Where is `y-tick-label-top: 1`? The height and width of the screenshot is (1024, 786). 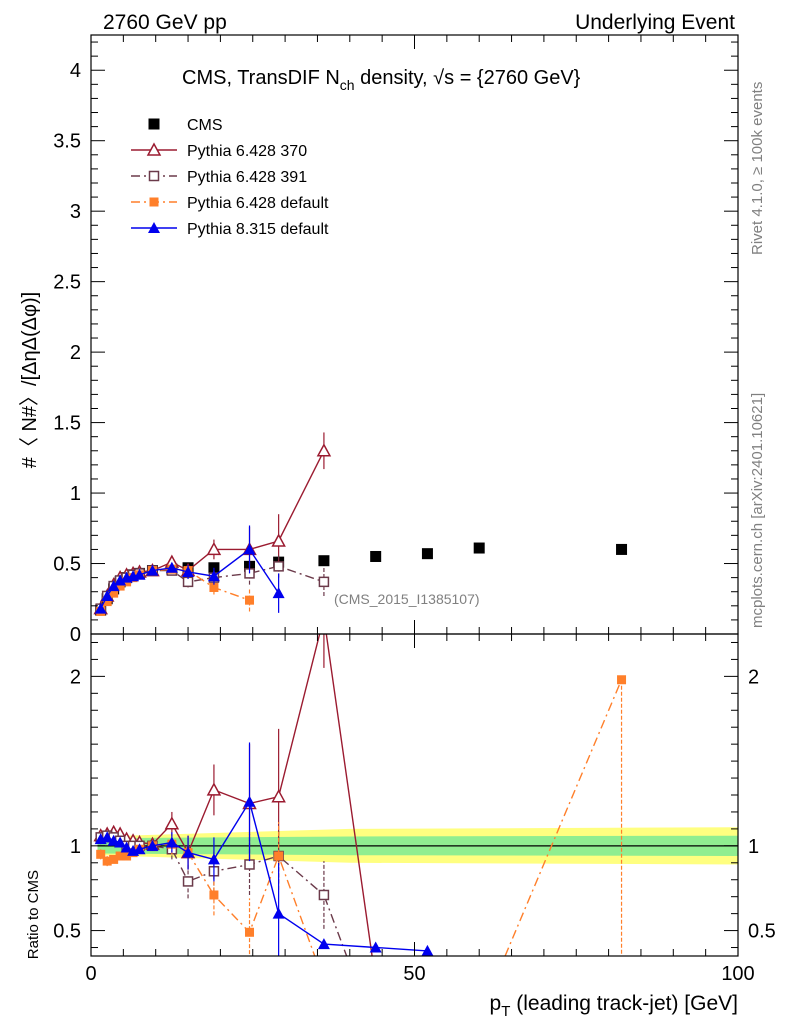
y-tick-label-top: 1 is located at coordinates (75, 494).